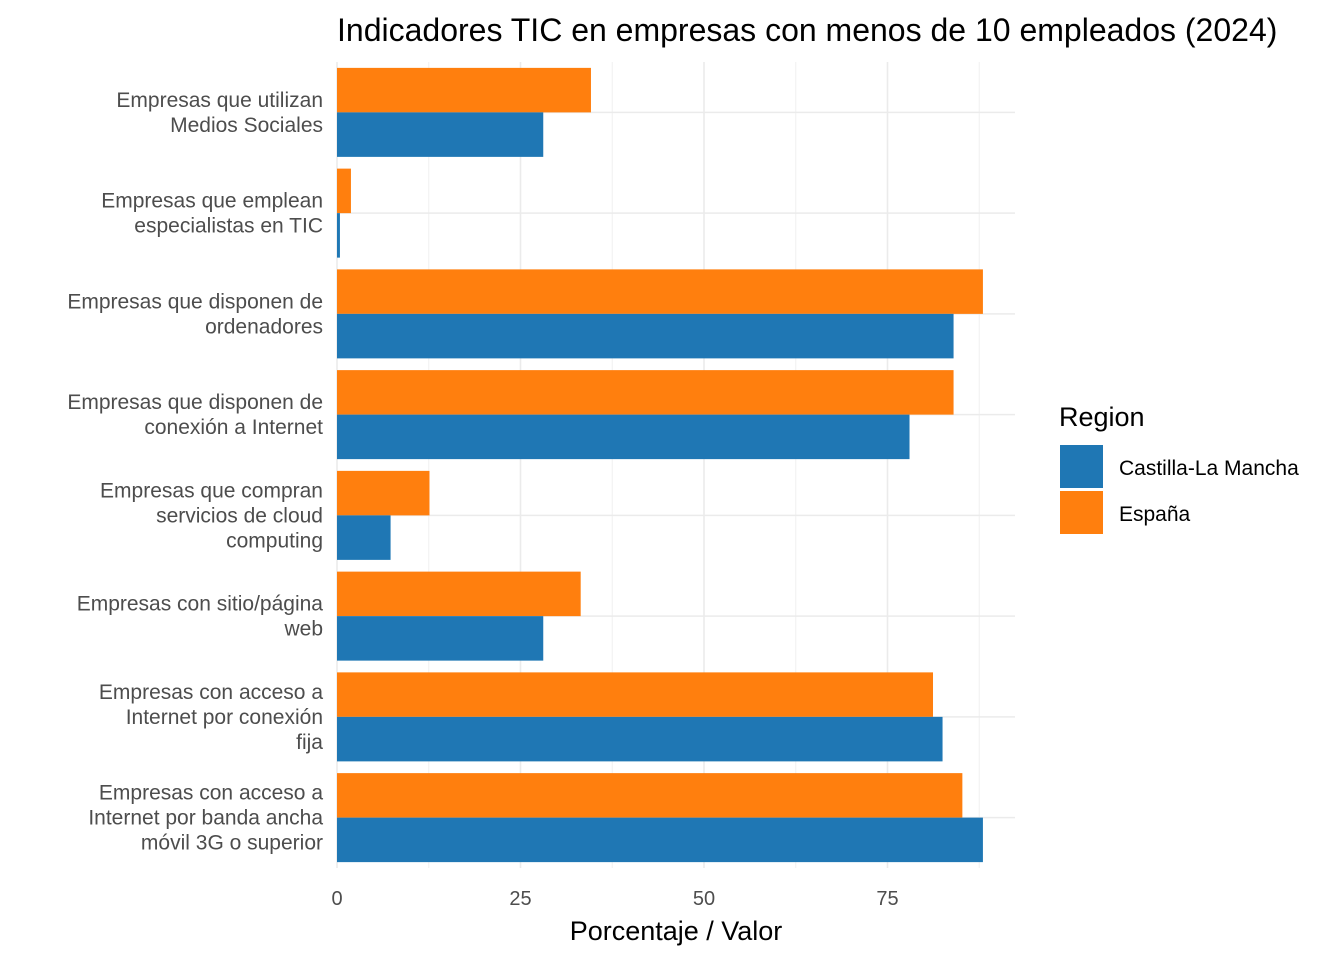 This screenshot has height=960, width=1344. Describe the element at coordinates (239, 515) in the screenshot. I see `y-category-label: servicios de cloud` at that location.